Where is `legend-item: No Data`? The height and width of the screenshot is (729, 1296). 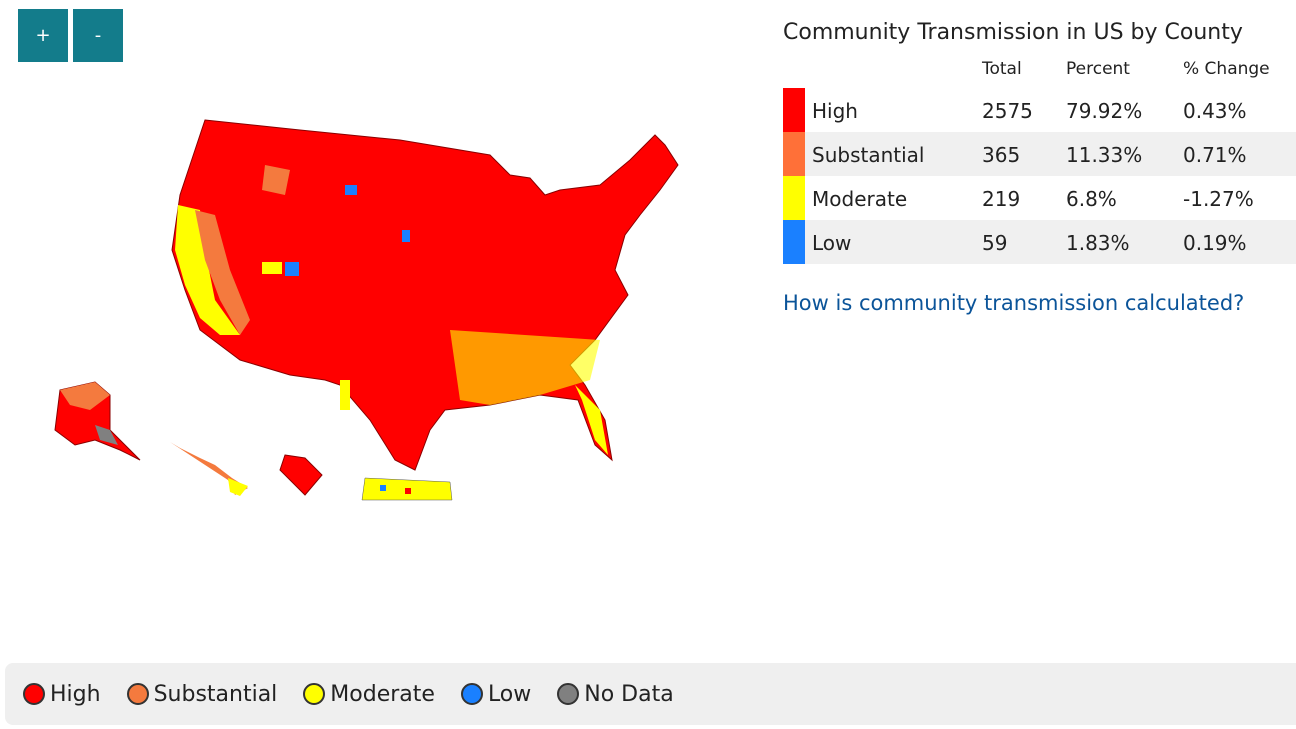
legend-item: No Data is located at coordinates (615, 694).